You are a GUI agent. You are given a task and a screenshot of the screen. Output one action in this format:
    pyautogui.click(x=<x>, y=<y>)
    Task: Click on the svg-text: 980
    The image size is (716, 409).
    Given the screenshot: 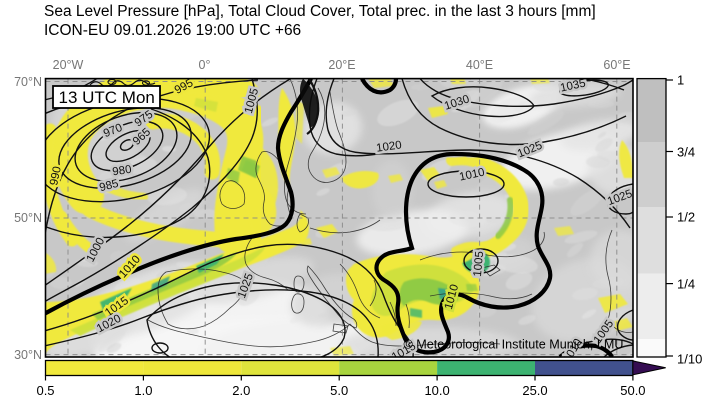 What is the action you would take?
    pyautogui.click(x=122, y=171)
    